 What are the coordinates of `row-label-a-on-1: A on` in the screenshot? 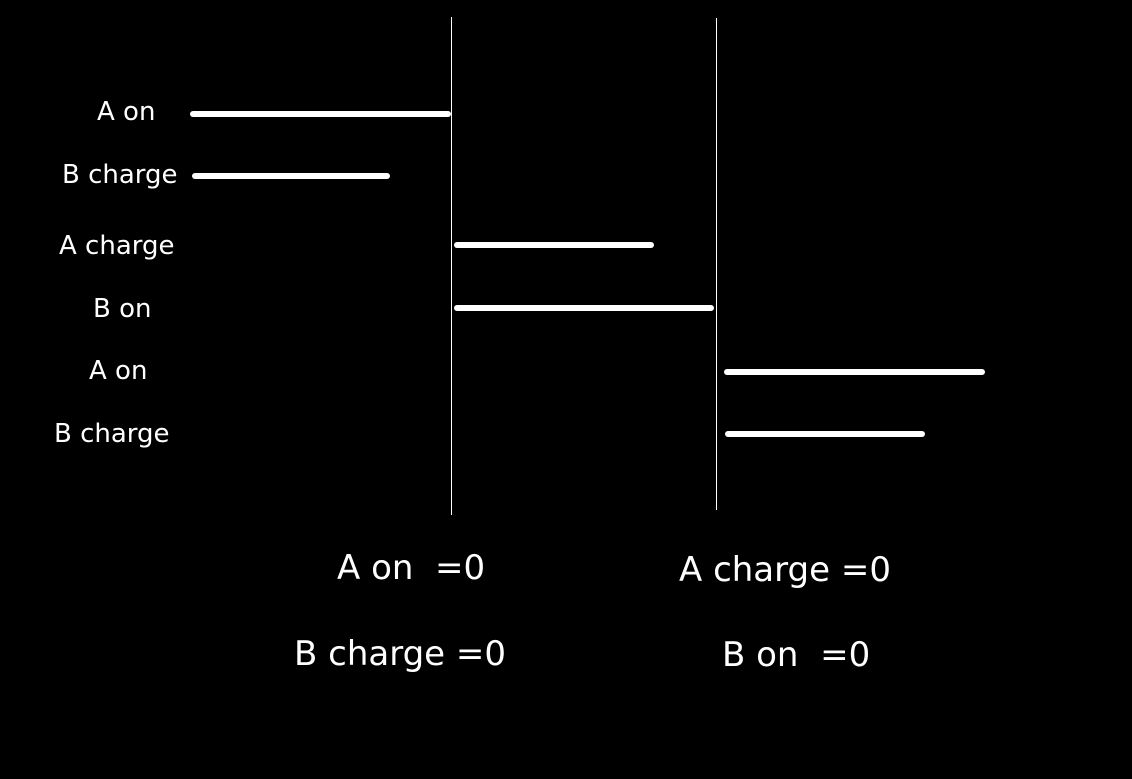 It's located at (126, 112).